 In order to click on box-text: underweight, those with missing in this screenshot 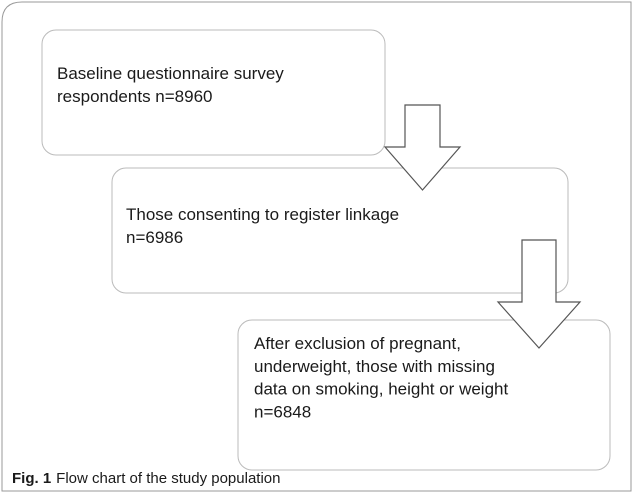, I will do `click(374, 366)`.